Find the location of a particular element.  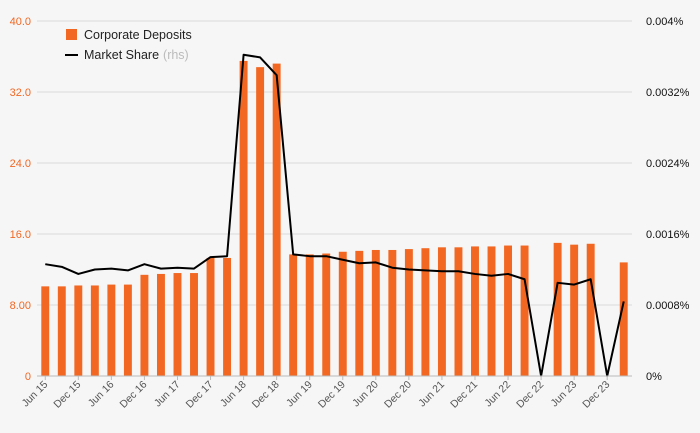

left-tick-label: 24.0 is located at coordinates (20, 164).